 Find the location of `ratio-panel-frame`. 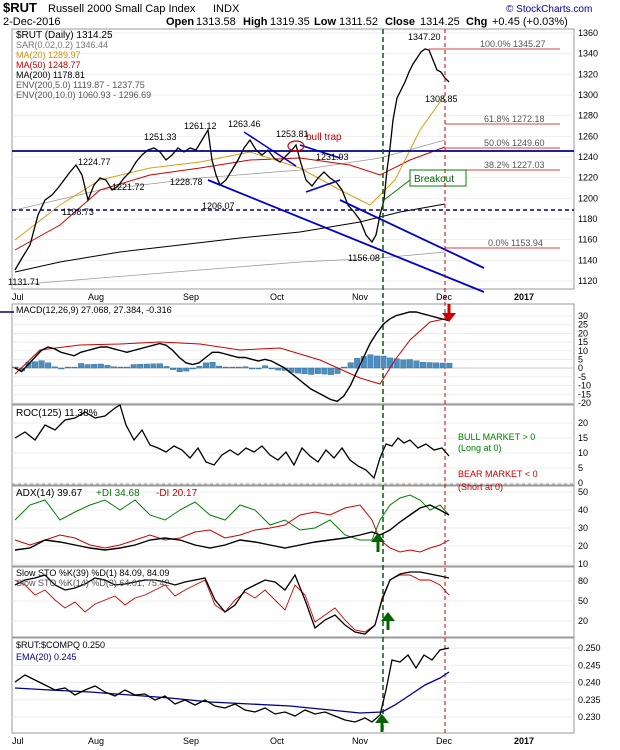

ratio-panel-frame is located at coordinates (293, 685).